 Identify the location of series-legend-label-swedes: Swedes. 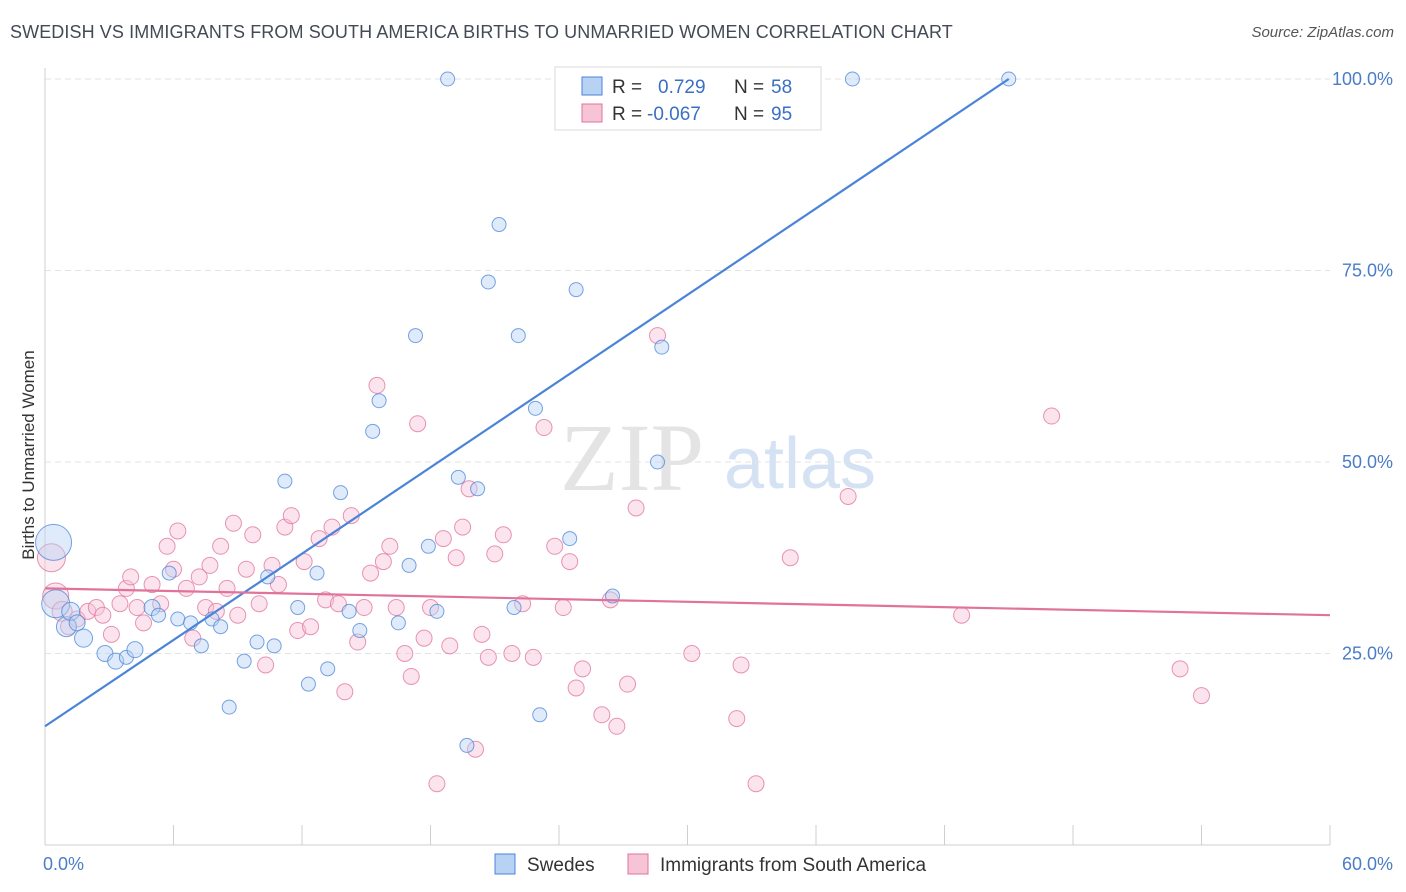
(561, 865).